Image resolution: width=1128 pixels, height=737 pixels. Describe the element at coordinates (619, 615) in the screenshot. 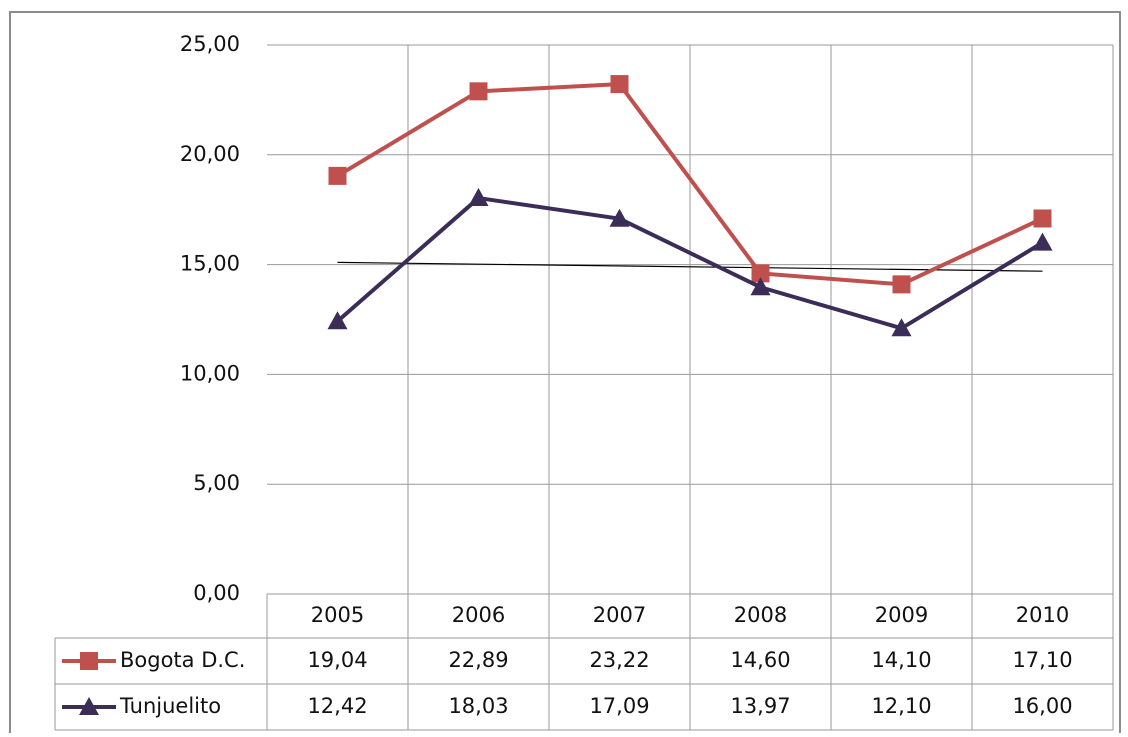

I see `x-tick-label: 2007` at that location.